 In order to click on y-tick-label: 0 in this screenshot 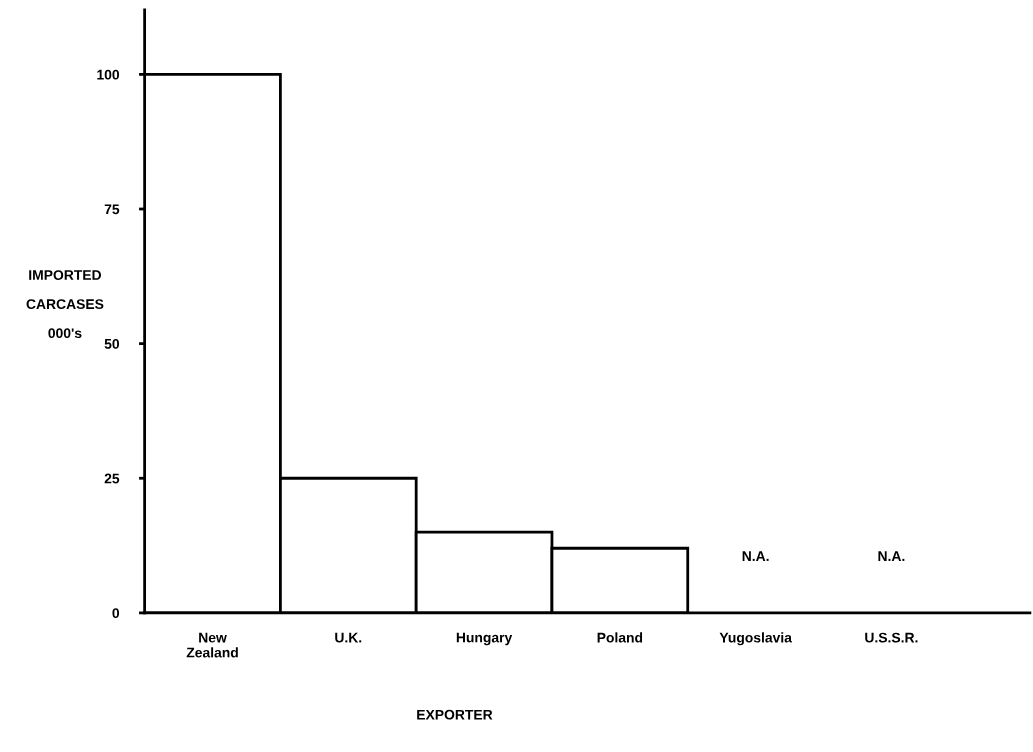, I will do `click(116, 613)`.